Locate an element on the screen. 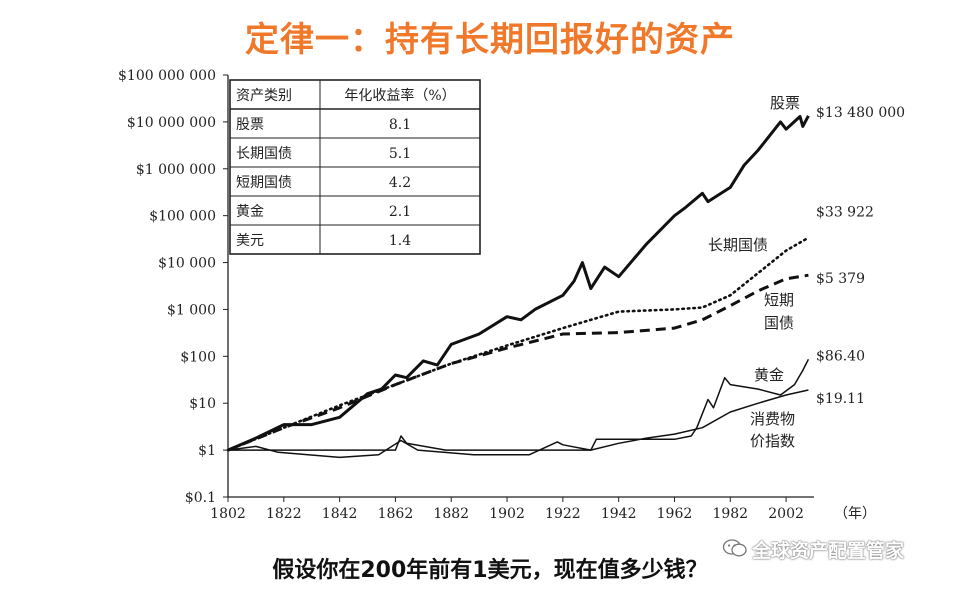  x-tick-label: 1982 is located at coordinates (730, 514).